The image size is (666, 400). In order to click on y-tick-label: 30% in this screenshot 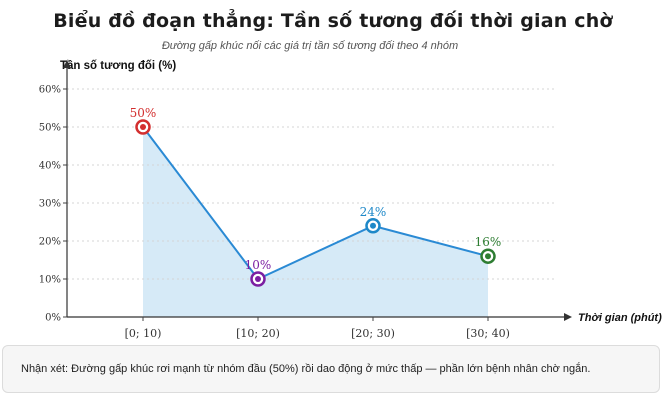, I will do `click(50, 204)`.